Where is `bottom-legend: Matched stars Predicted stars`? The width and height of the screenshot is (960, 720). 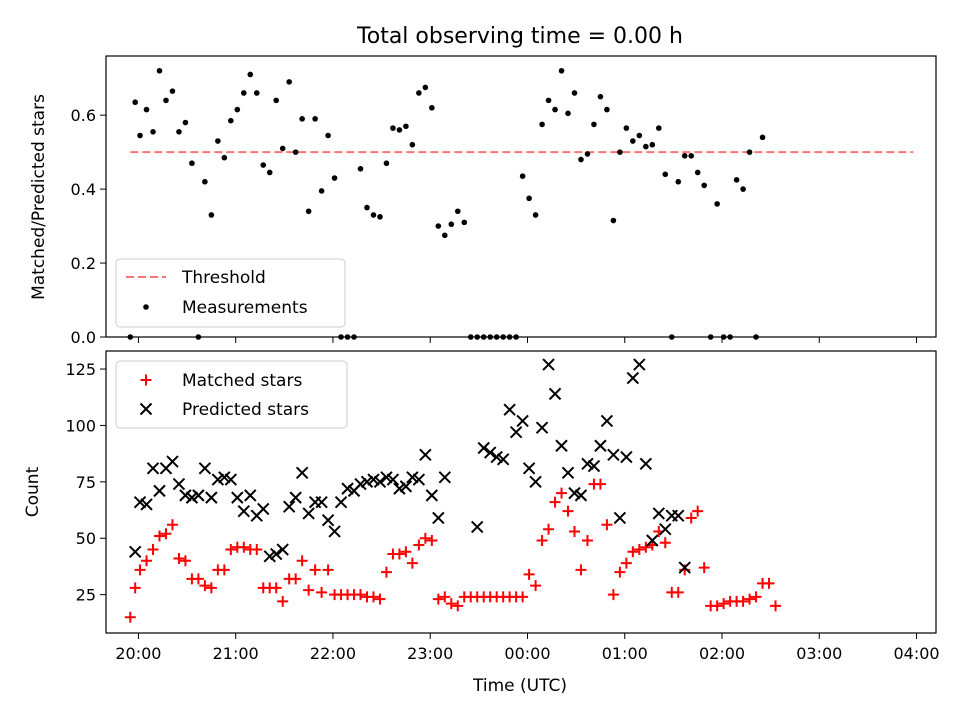 bottom-legend: Matched stars Predicted stars is located at coordinates (231, 394).